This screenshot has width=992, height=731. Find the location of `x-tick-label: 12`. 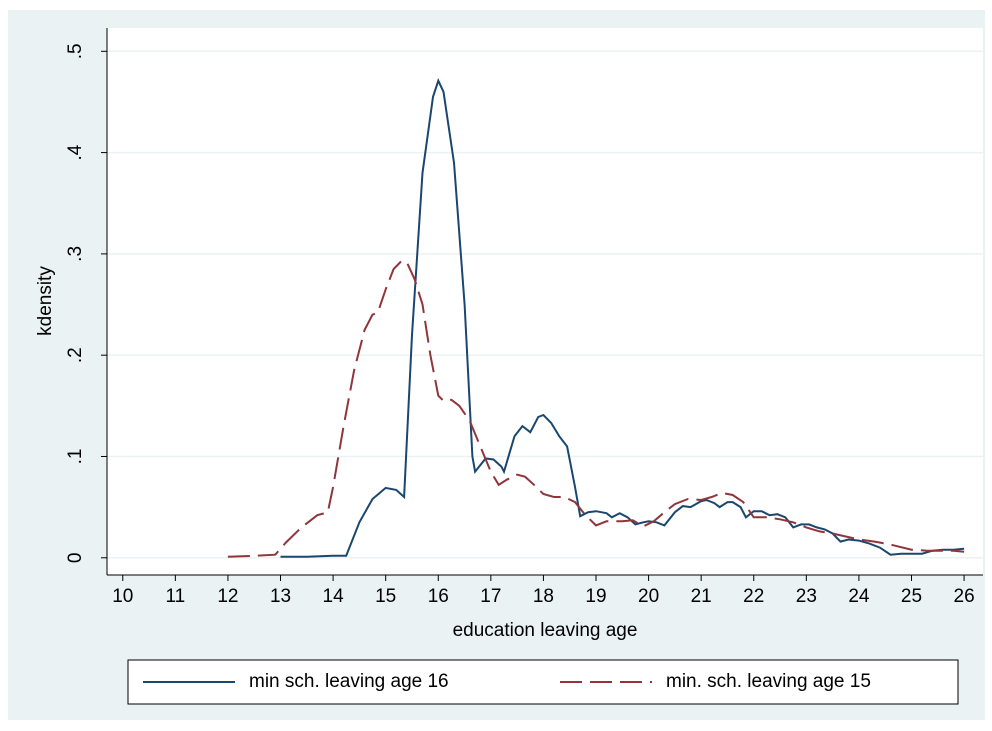

x-tick-label: 12 is located at coordinates (227, 596).